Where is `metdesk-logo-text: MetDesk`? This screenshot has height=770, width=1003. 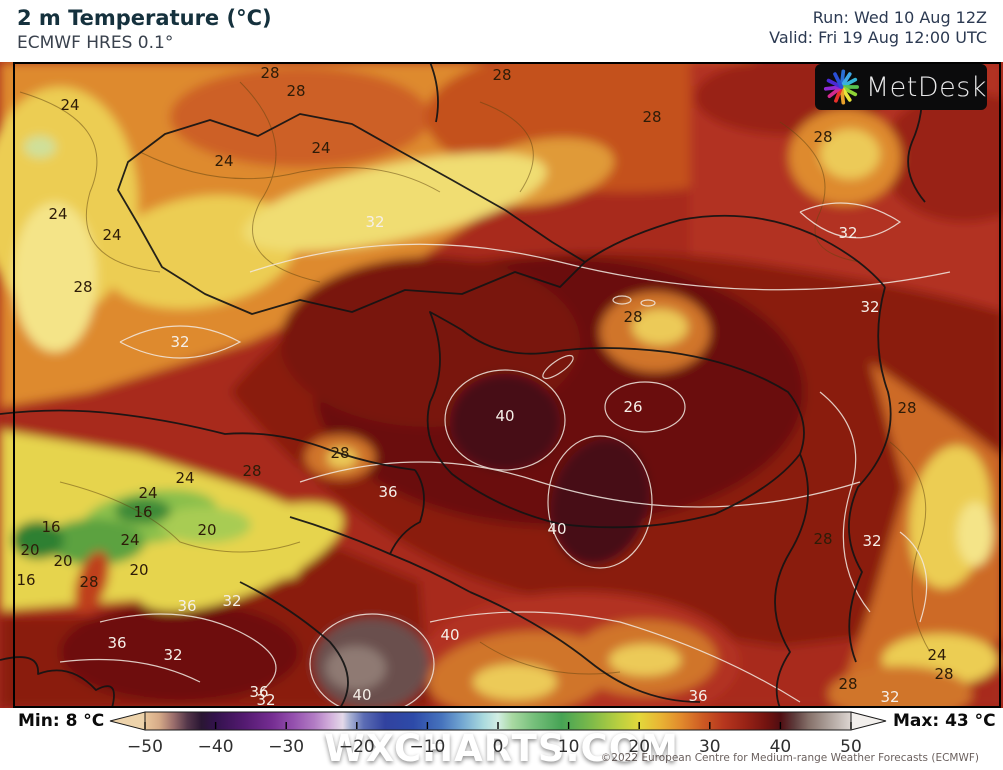
metdesk-logo-text: MetDesk is located at coordinates (926, 87).